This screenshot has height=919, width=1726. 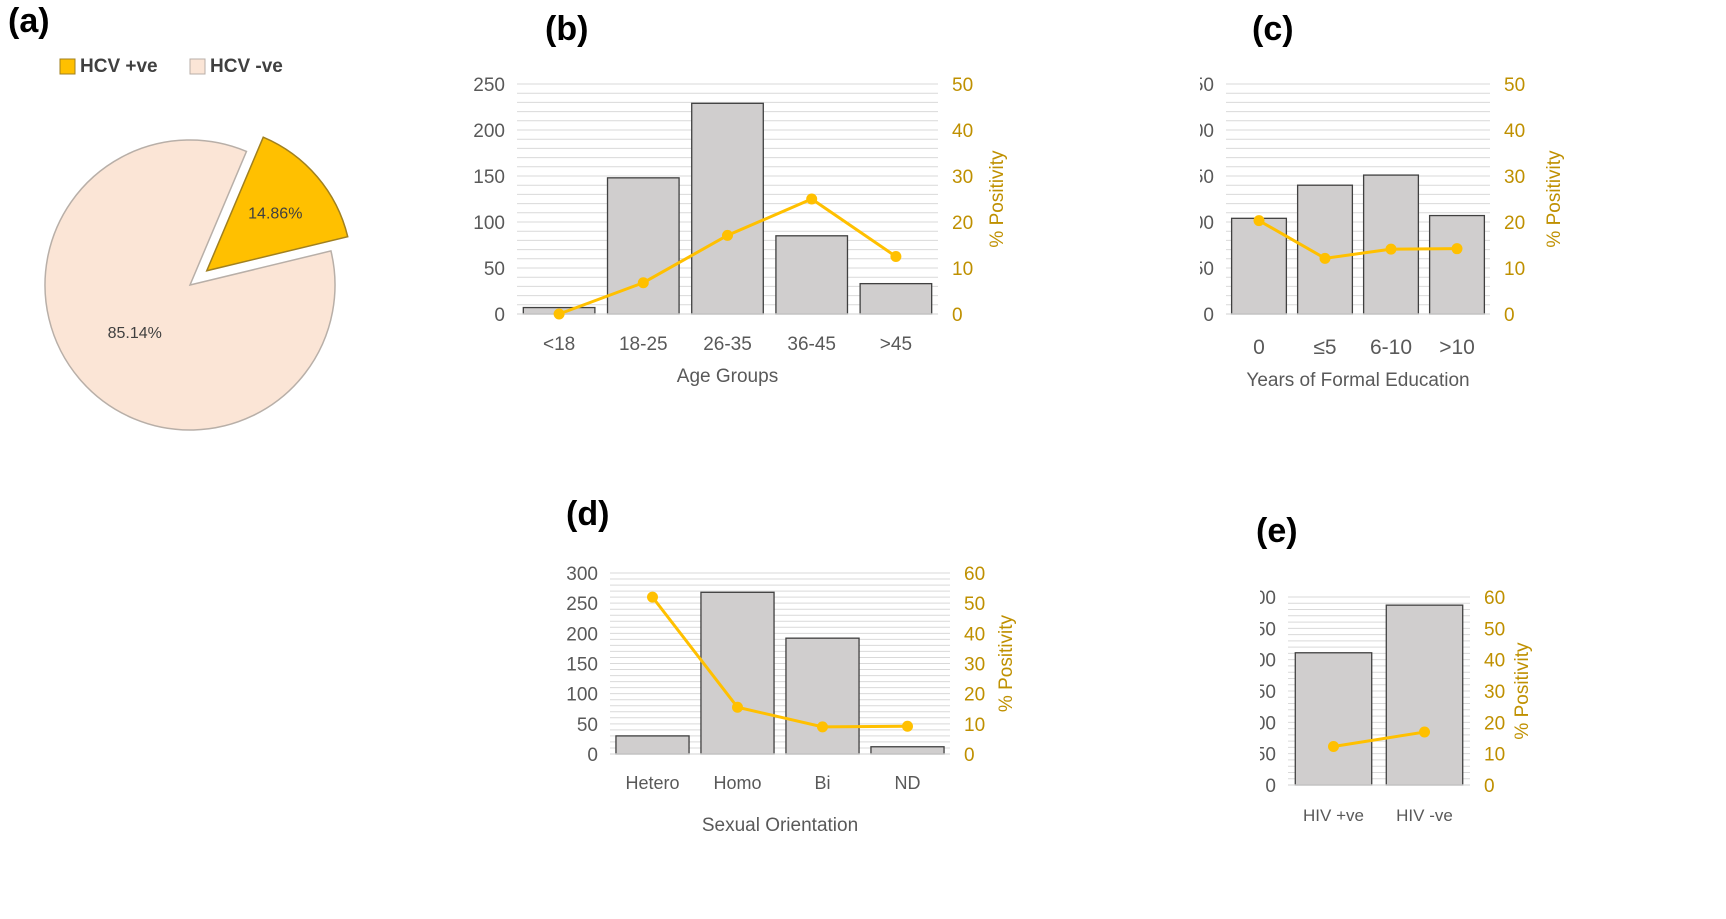 What do you see at coordinates (737, 783) in the screenshot?
I see `category-label: Homo` at bounding box center [737, 783].